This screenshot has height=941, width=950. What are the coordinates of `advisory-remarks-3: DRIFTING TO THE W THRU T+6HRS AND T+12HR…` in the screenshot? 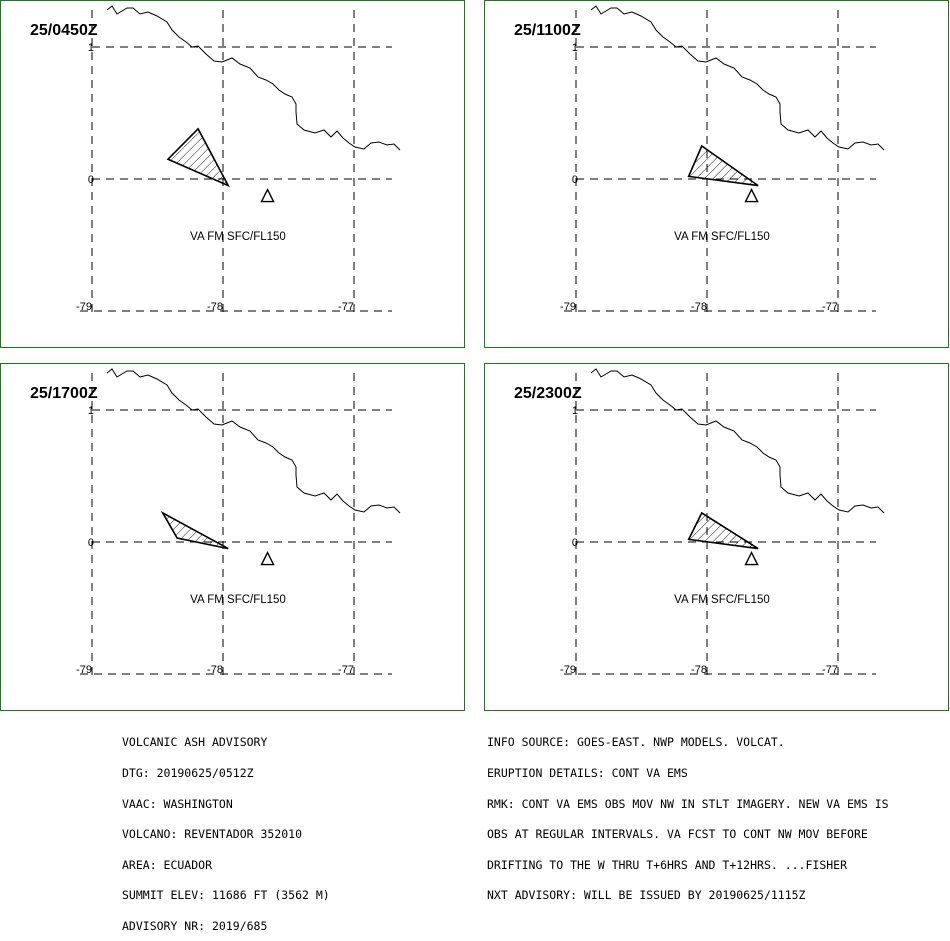 It's located at (667, 864).